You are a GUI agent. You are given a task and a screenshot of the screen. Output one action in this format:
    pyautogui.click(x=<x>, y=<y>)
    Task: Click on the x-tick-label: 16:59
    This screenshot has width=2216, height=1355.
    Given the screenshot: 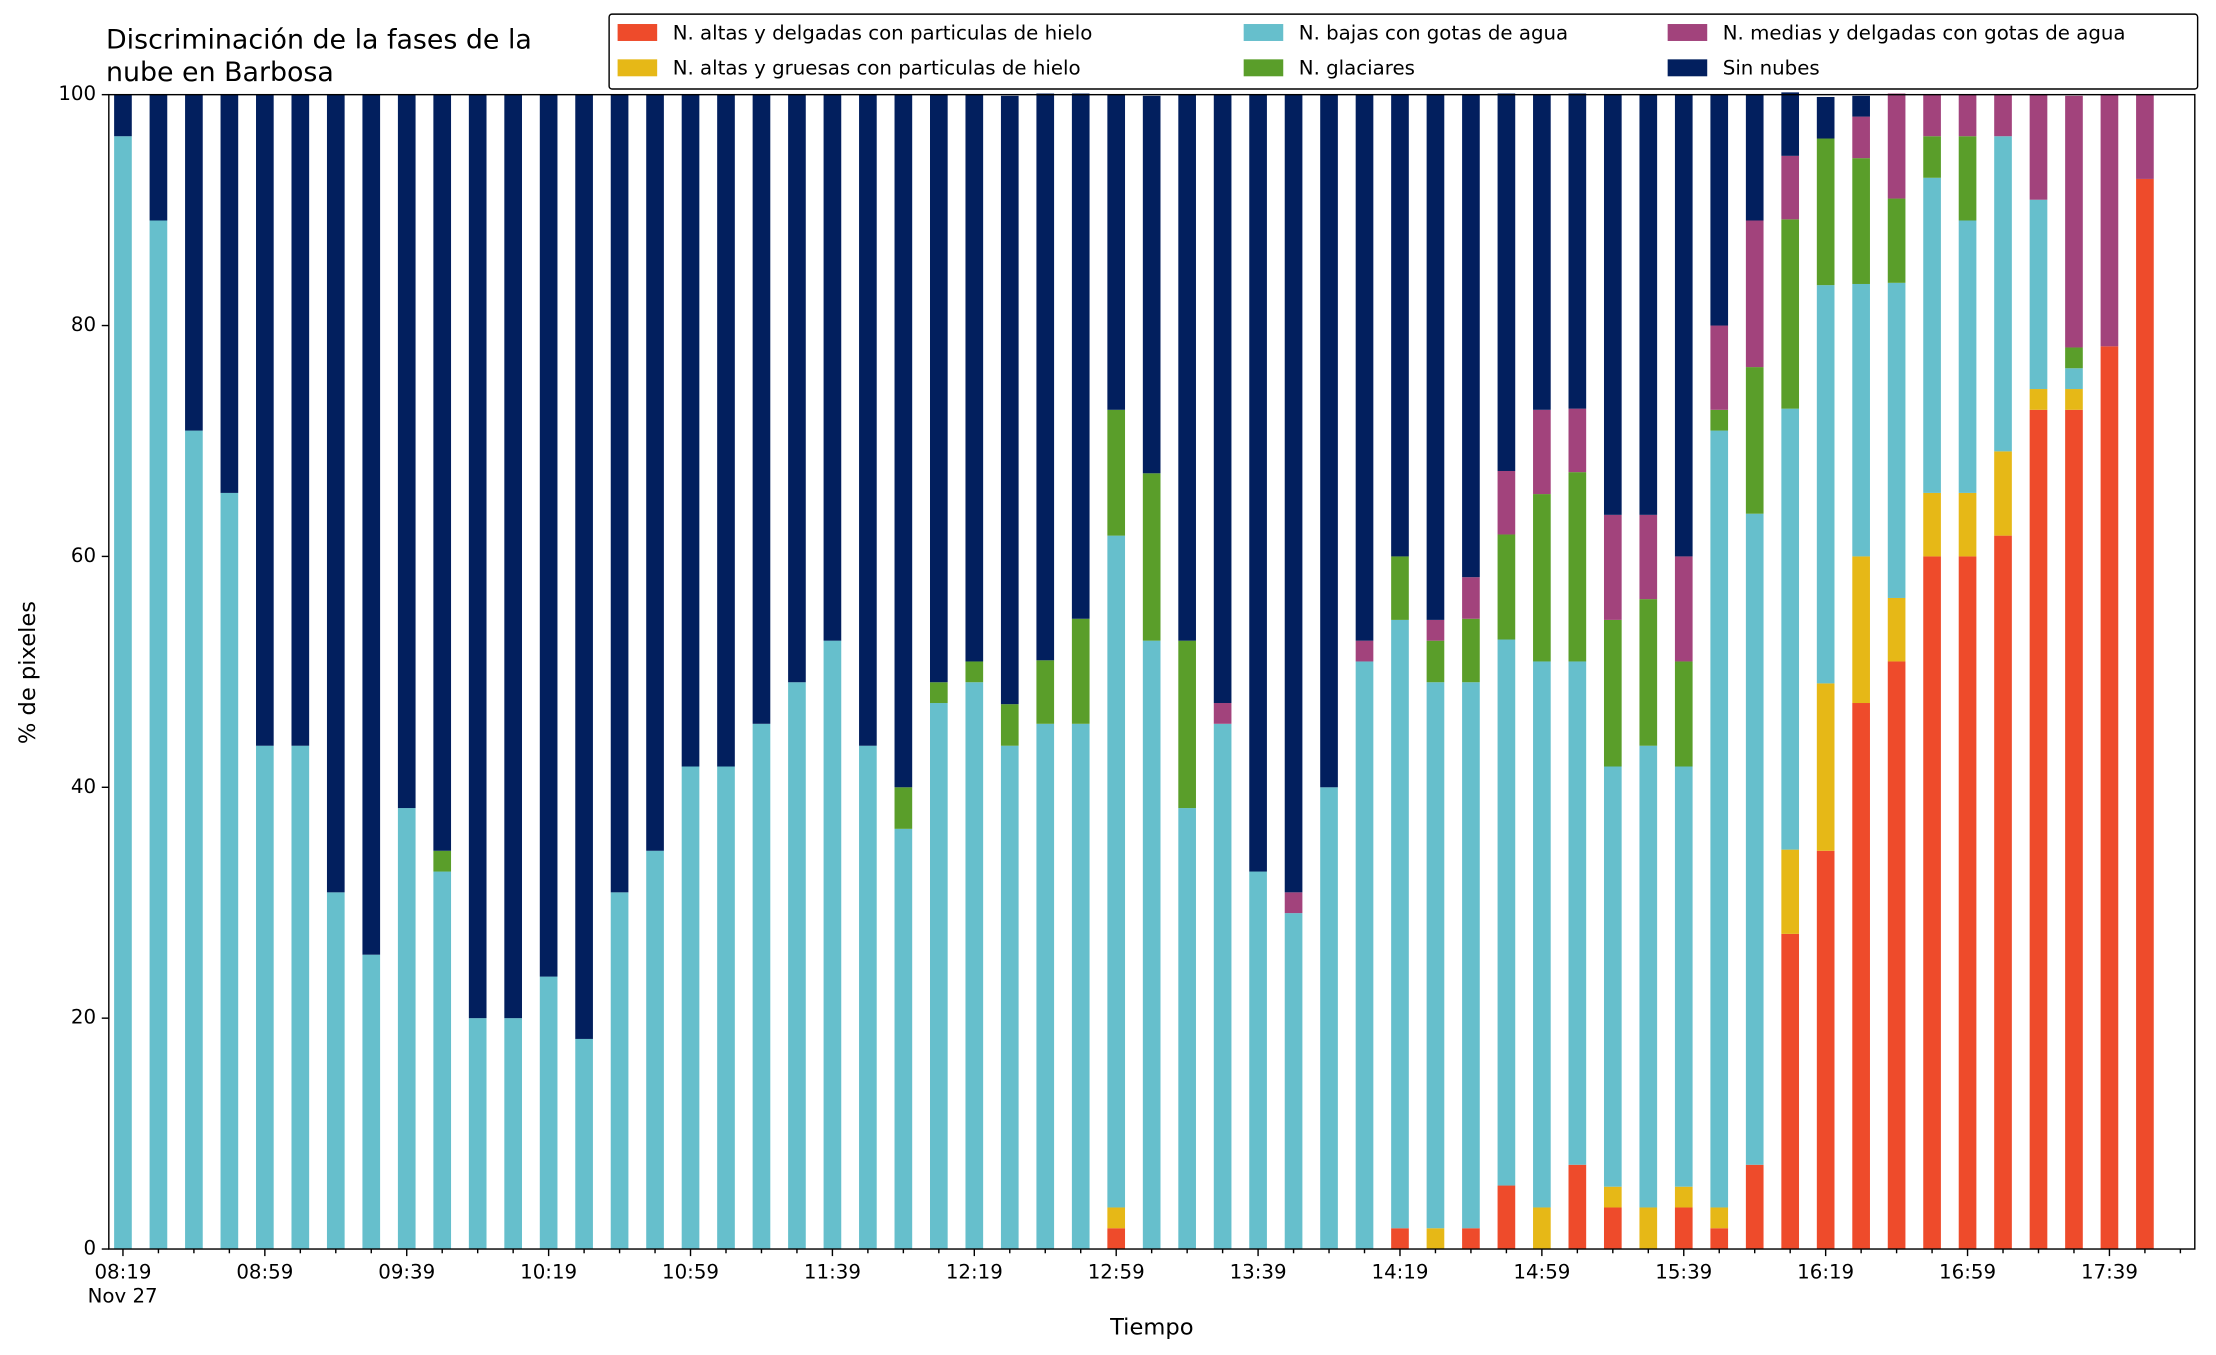 What is the action you would take?
    pyautogui.click(x=1967, y=1272)
    